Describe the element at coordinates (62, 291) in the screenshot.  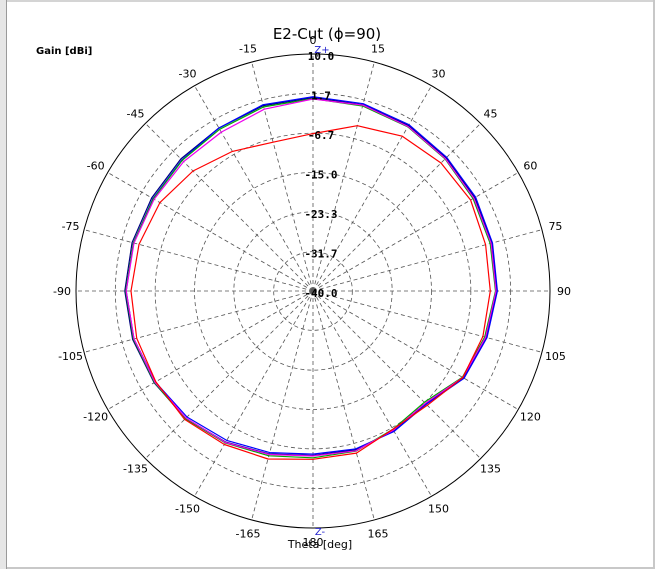
I see `angle-tick-label: -90` at that location.